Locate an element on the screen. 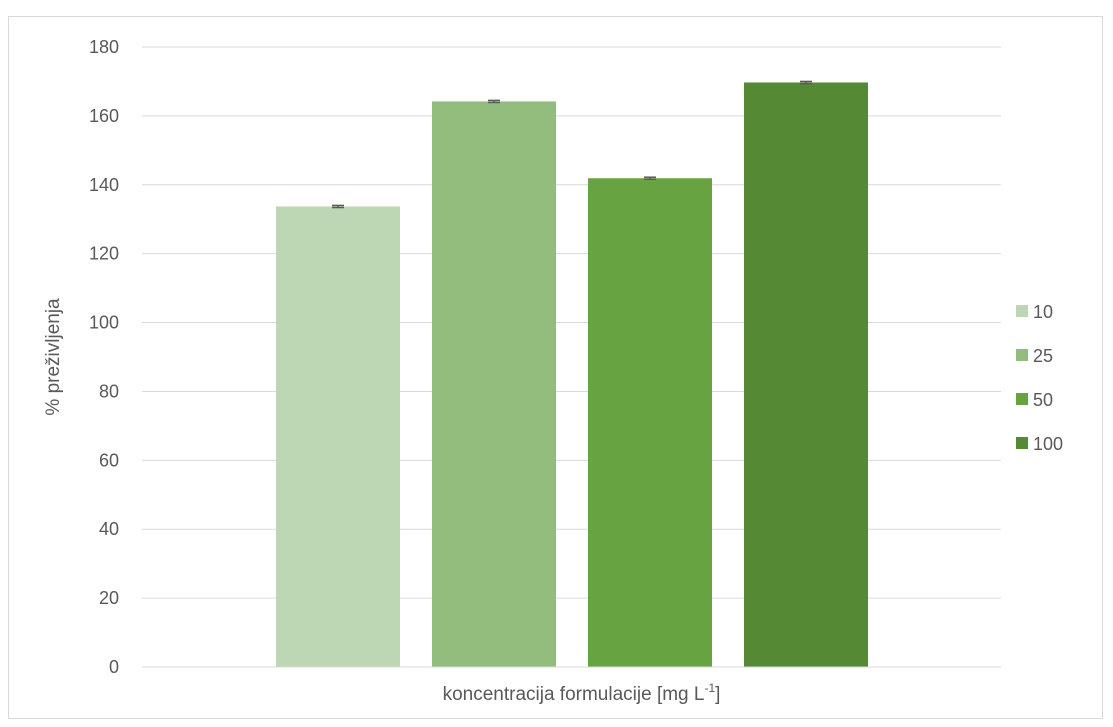 Image resolution: width=1113 pixels, height=727 pixels. x-axis-label-main: koncentracija formulacije [mg L is located at coordinates (574, 694).